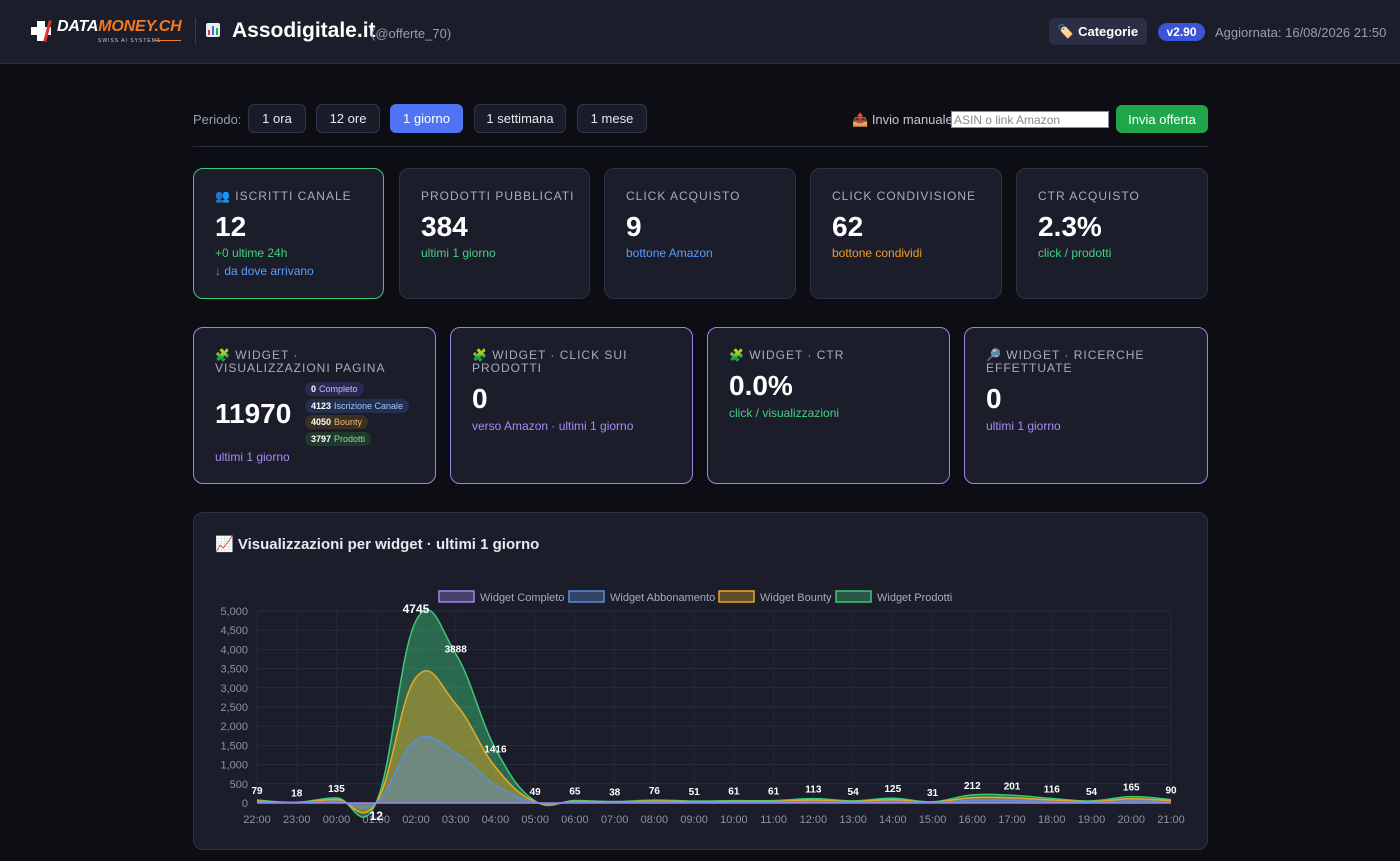 The image size is (1400, 861). I want to click on data-label: 76, so click(655, 791).